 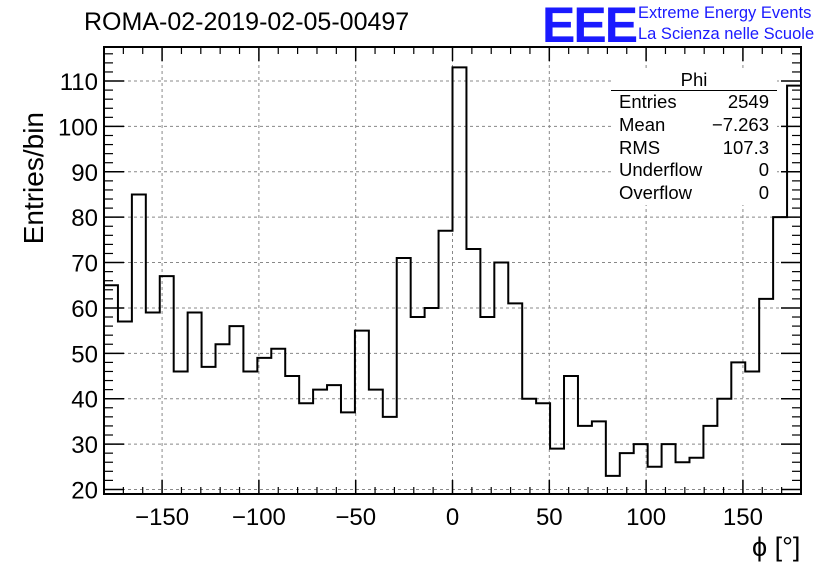 What do you see at coordinates (646, 517) in the screenshot?
I see `x-tick-label: 100` at bounding box center [646, 517].